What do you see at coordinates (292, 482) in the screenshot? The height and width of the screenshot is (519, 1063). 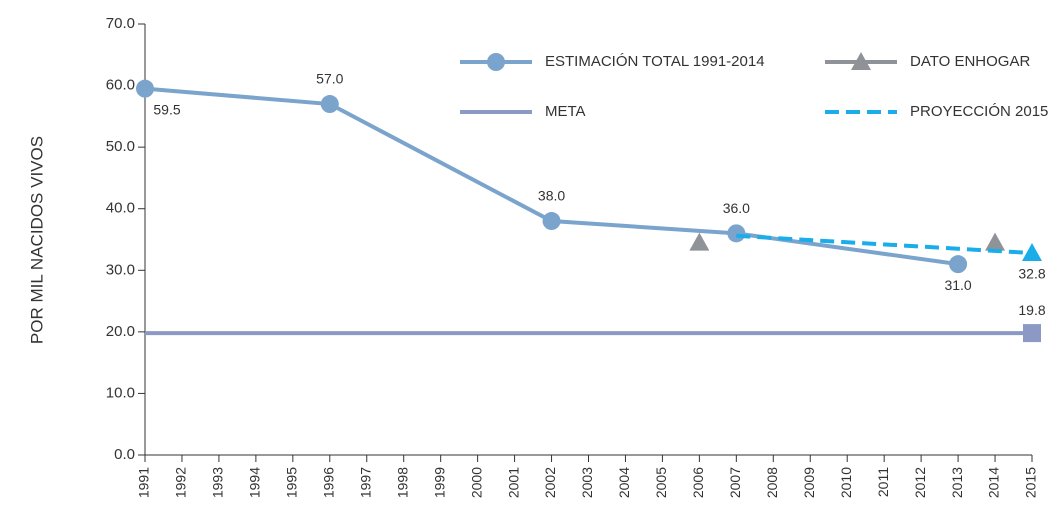 I see `x-tick-label: 1995` at bounding box center [292, 482].